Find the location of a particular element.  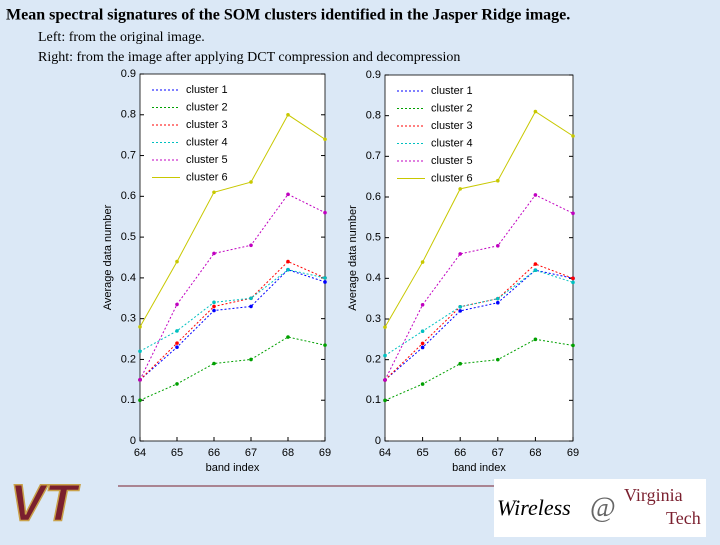

brand-text: Tech is located at coordinates (683, 518).